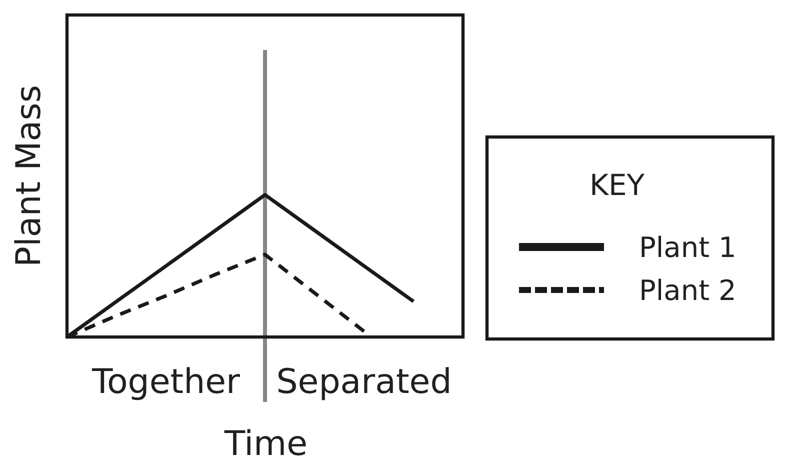 The image size is (786, 467). Describe the element at coordinates (687, 247) in the screenshot. I see `legend-label: Plant 1` at that location.